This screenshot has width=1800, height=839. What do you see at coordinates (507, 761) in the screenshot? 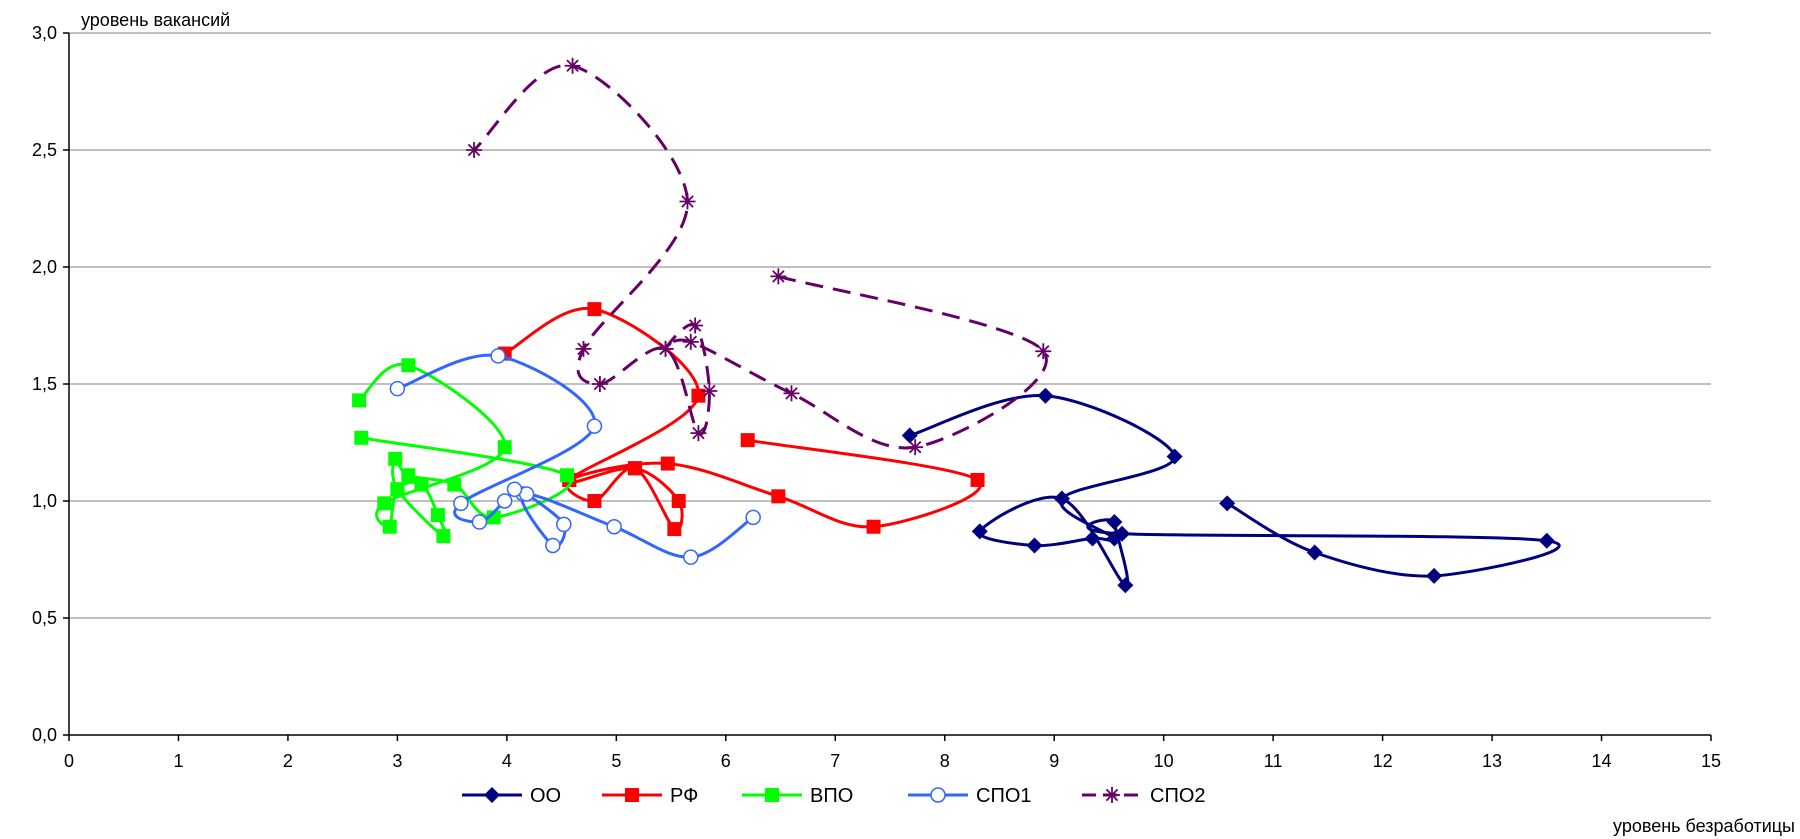
I see `x-tick-label: 4` at bounding box center [507, 761].